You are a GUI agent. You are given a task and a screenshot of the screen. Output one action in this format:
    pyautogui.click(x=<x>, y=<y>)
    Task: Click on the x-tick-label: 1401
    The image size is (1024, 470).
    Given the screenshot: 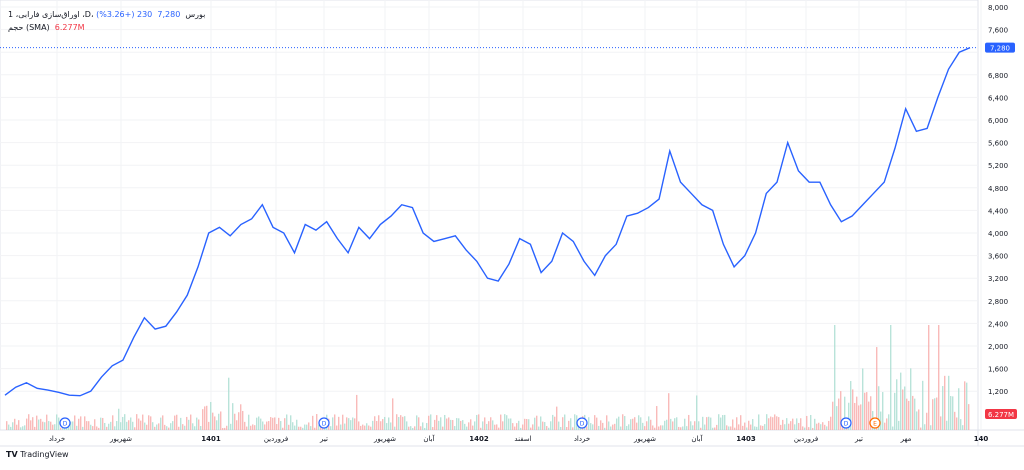 What is the action you would take?
    pyautogui.click(x=211, y=439)
    